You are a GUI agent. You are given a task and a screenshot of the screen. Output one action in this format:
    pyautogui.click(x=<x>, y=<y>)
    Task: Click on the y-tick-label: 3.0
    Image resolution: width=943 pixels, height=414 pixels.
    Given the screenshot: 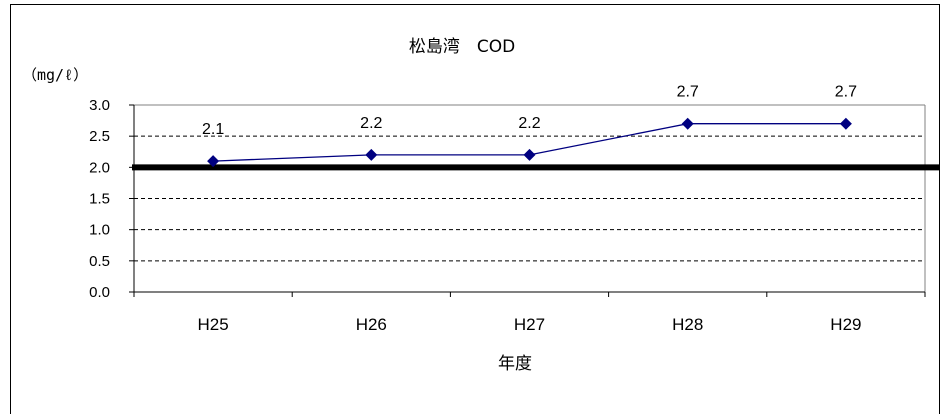 What is the action you would take?
    pyautogui.click(x=99, y=105)
    